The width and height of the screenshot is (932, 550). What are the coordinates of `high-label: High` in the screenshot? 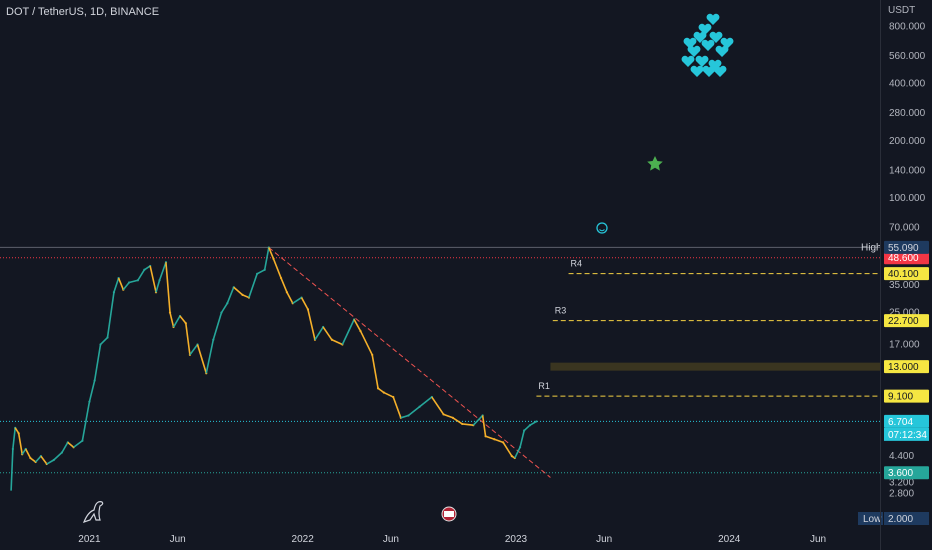 It's located at (871, 247).